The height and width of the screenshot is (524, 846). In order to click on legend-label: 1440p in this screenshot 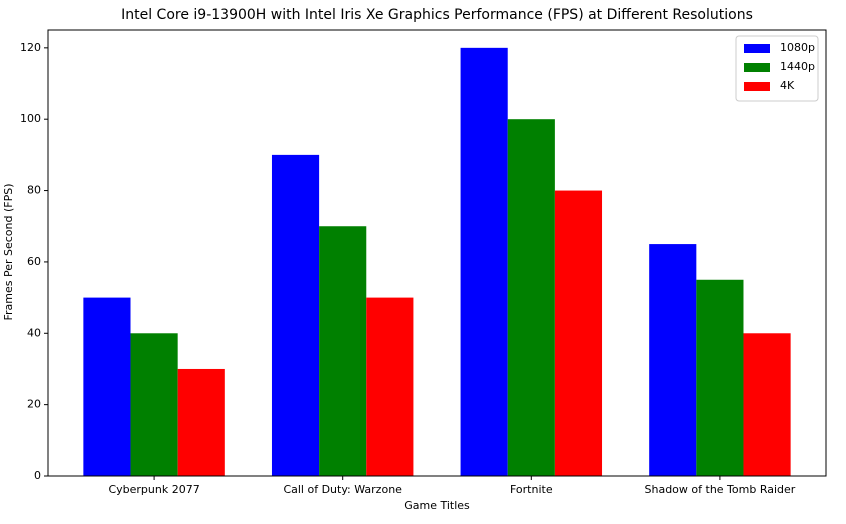, I will do `click(797, 66)`.